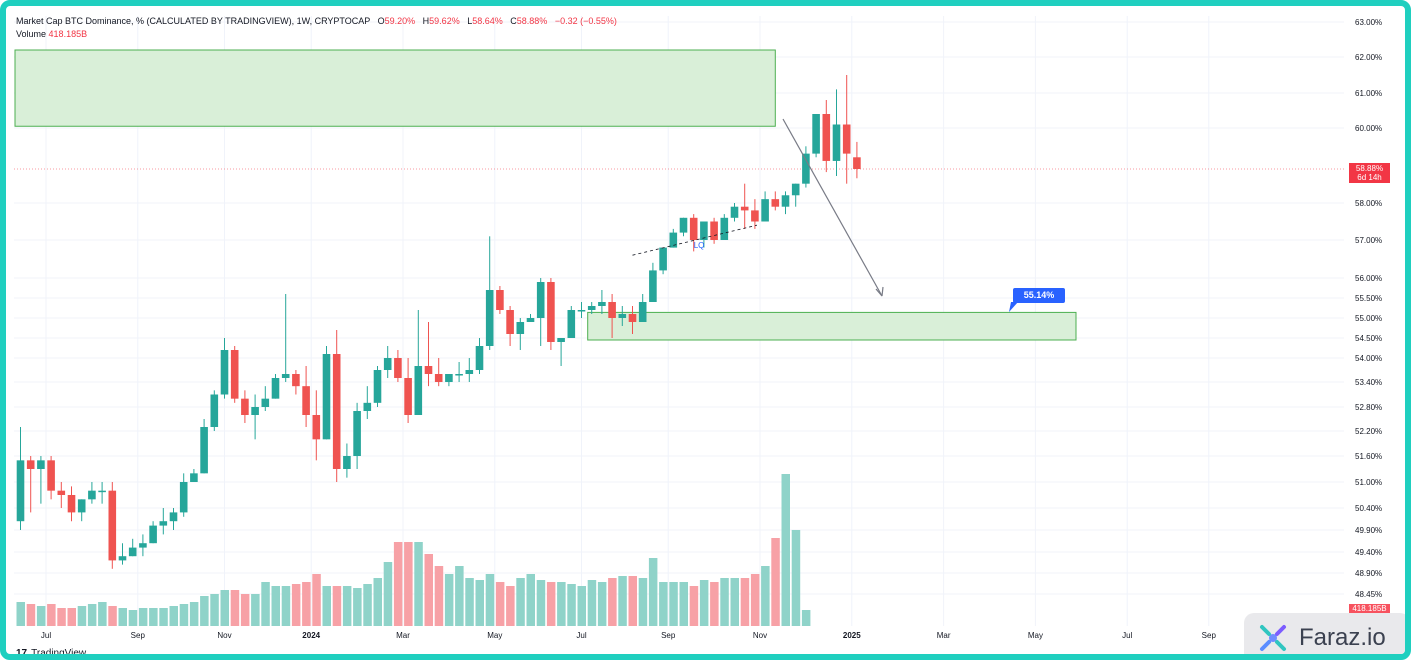  I want to click on volume-value: 418.185B, so click(68, 34).